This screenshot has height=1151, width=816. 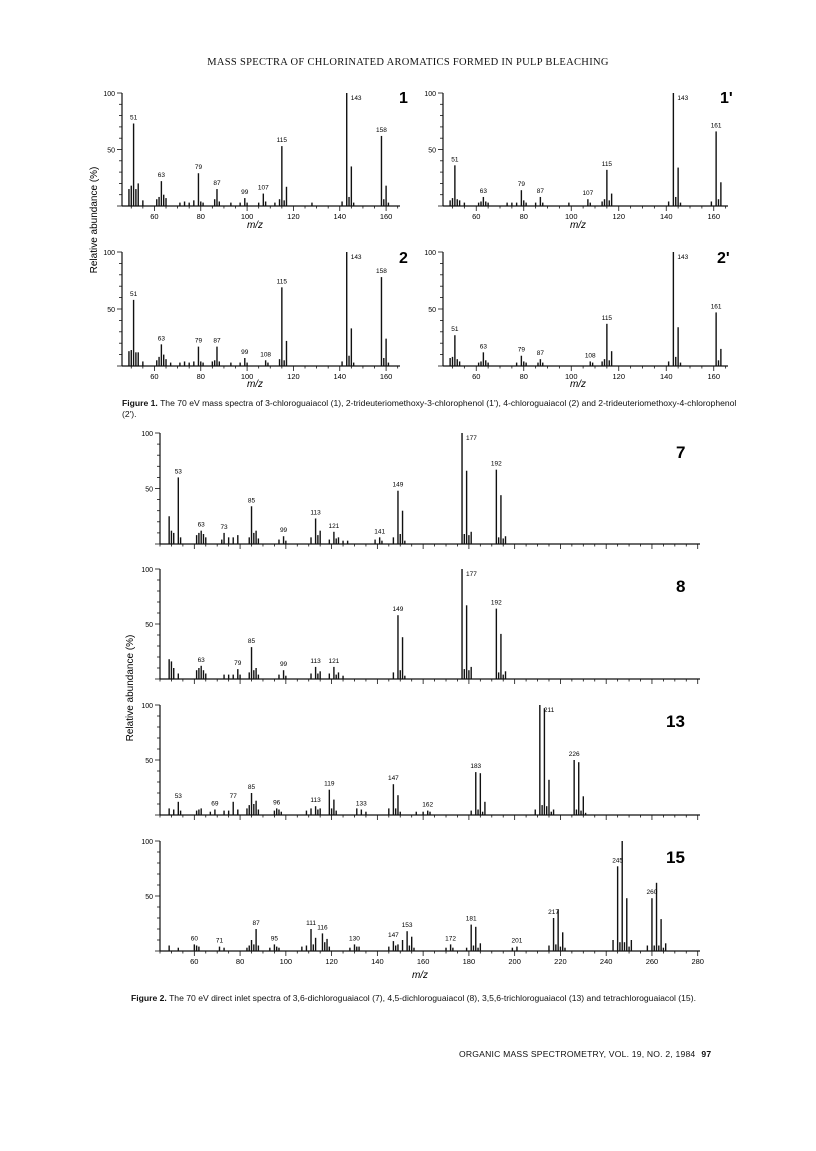 What do you see at coordinates (381, 271) in the screenshot?
I see `peak-label: 158` at bounding box center [381, 271].